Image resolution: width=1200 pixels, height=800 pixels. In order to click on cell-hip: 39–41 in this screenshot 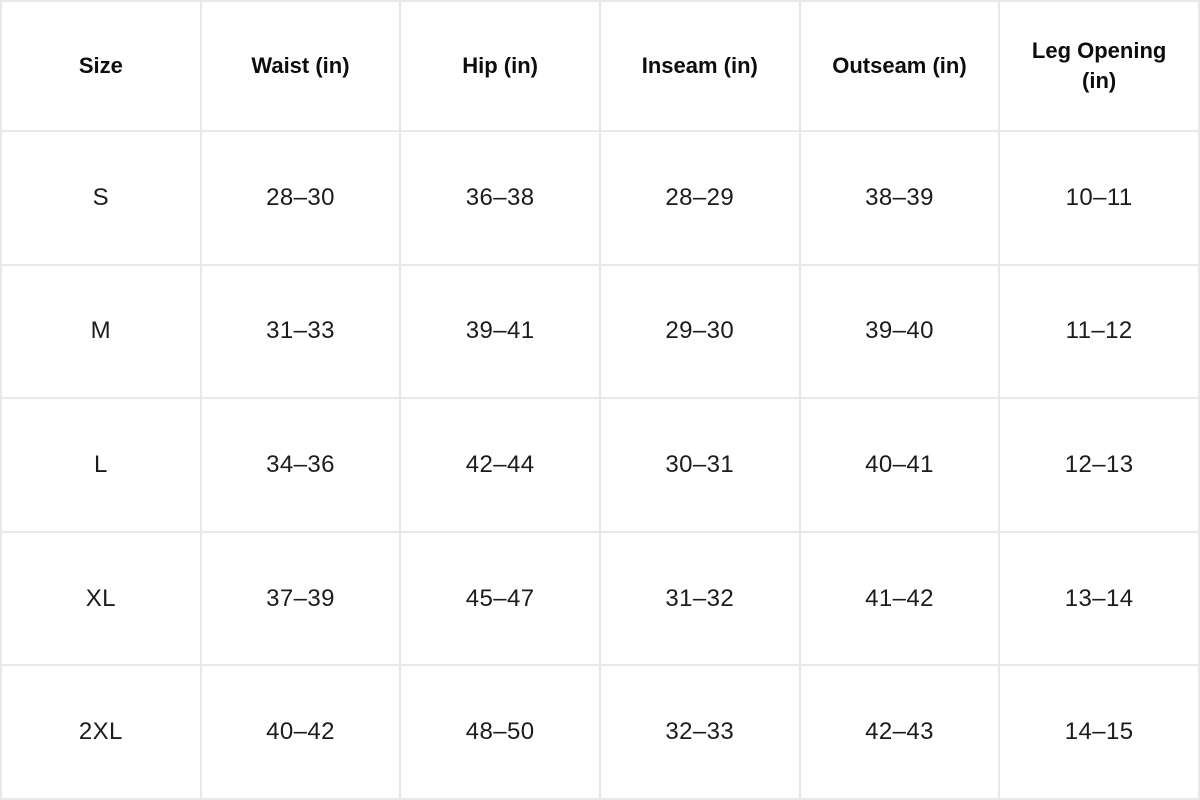, I will do `click(500, 331)`.